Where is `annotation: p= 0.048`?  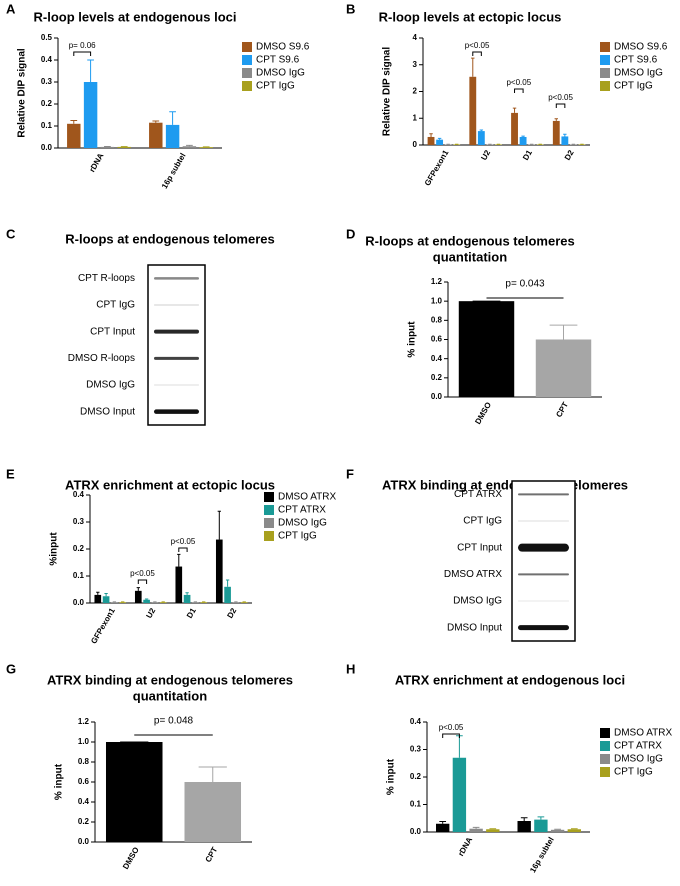 annotation: p= 0.048 is located at coordinates (174, 721).